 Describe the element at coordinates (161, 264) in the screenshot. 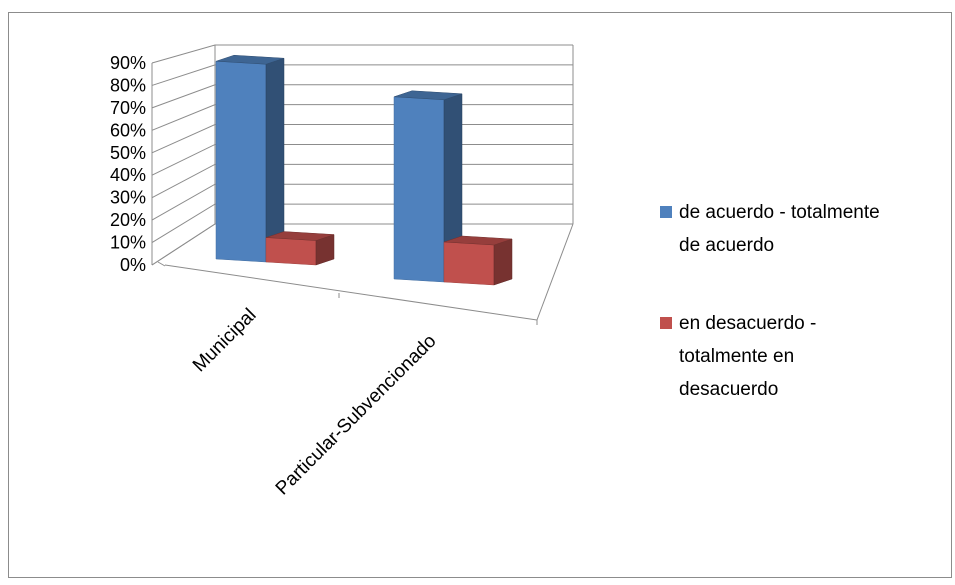

I see `x-tick-mark` at that location.